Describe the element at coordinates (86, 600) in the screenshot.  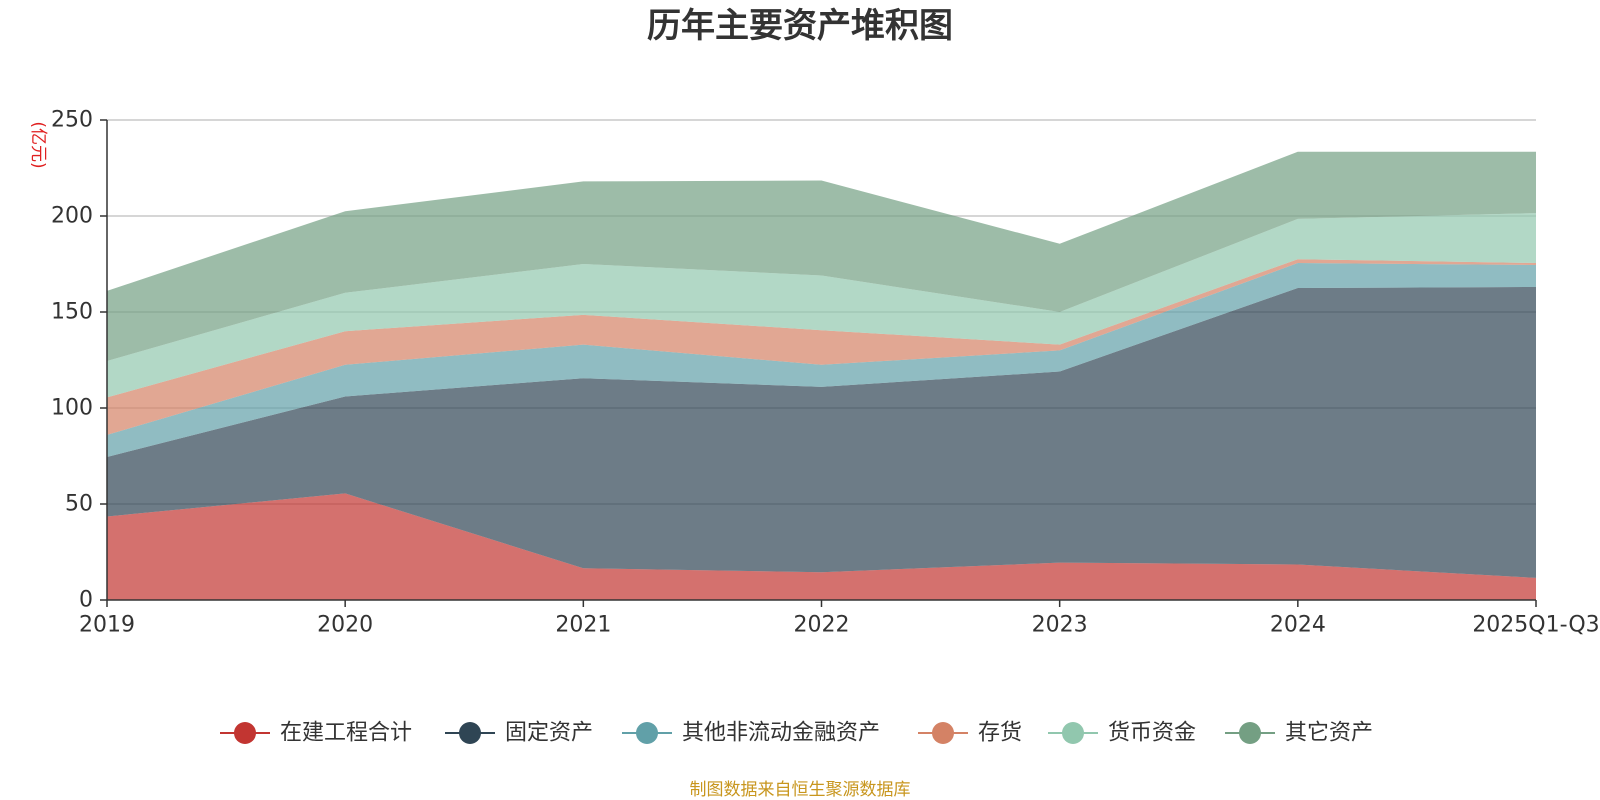
I see `y-tick-label: 0` at that location.